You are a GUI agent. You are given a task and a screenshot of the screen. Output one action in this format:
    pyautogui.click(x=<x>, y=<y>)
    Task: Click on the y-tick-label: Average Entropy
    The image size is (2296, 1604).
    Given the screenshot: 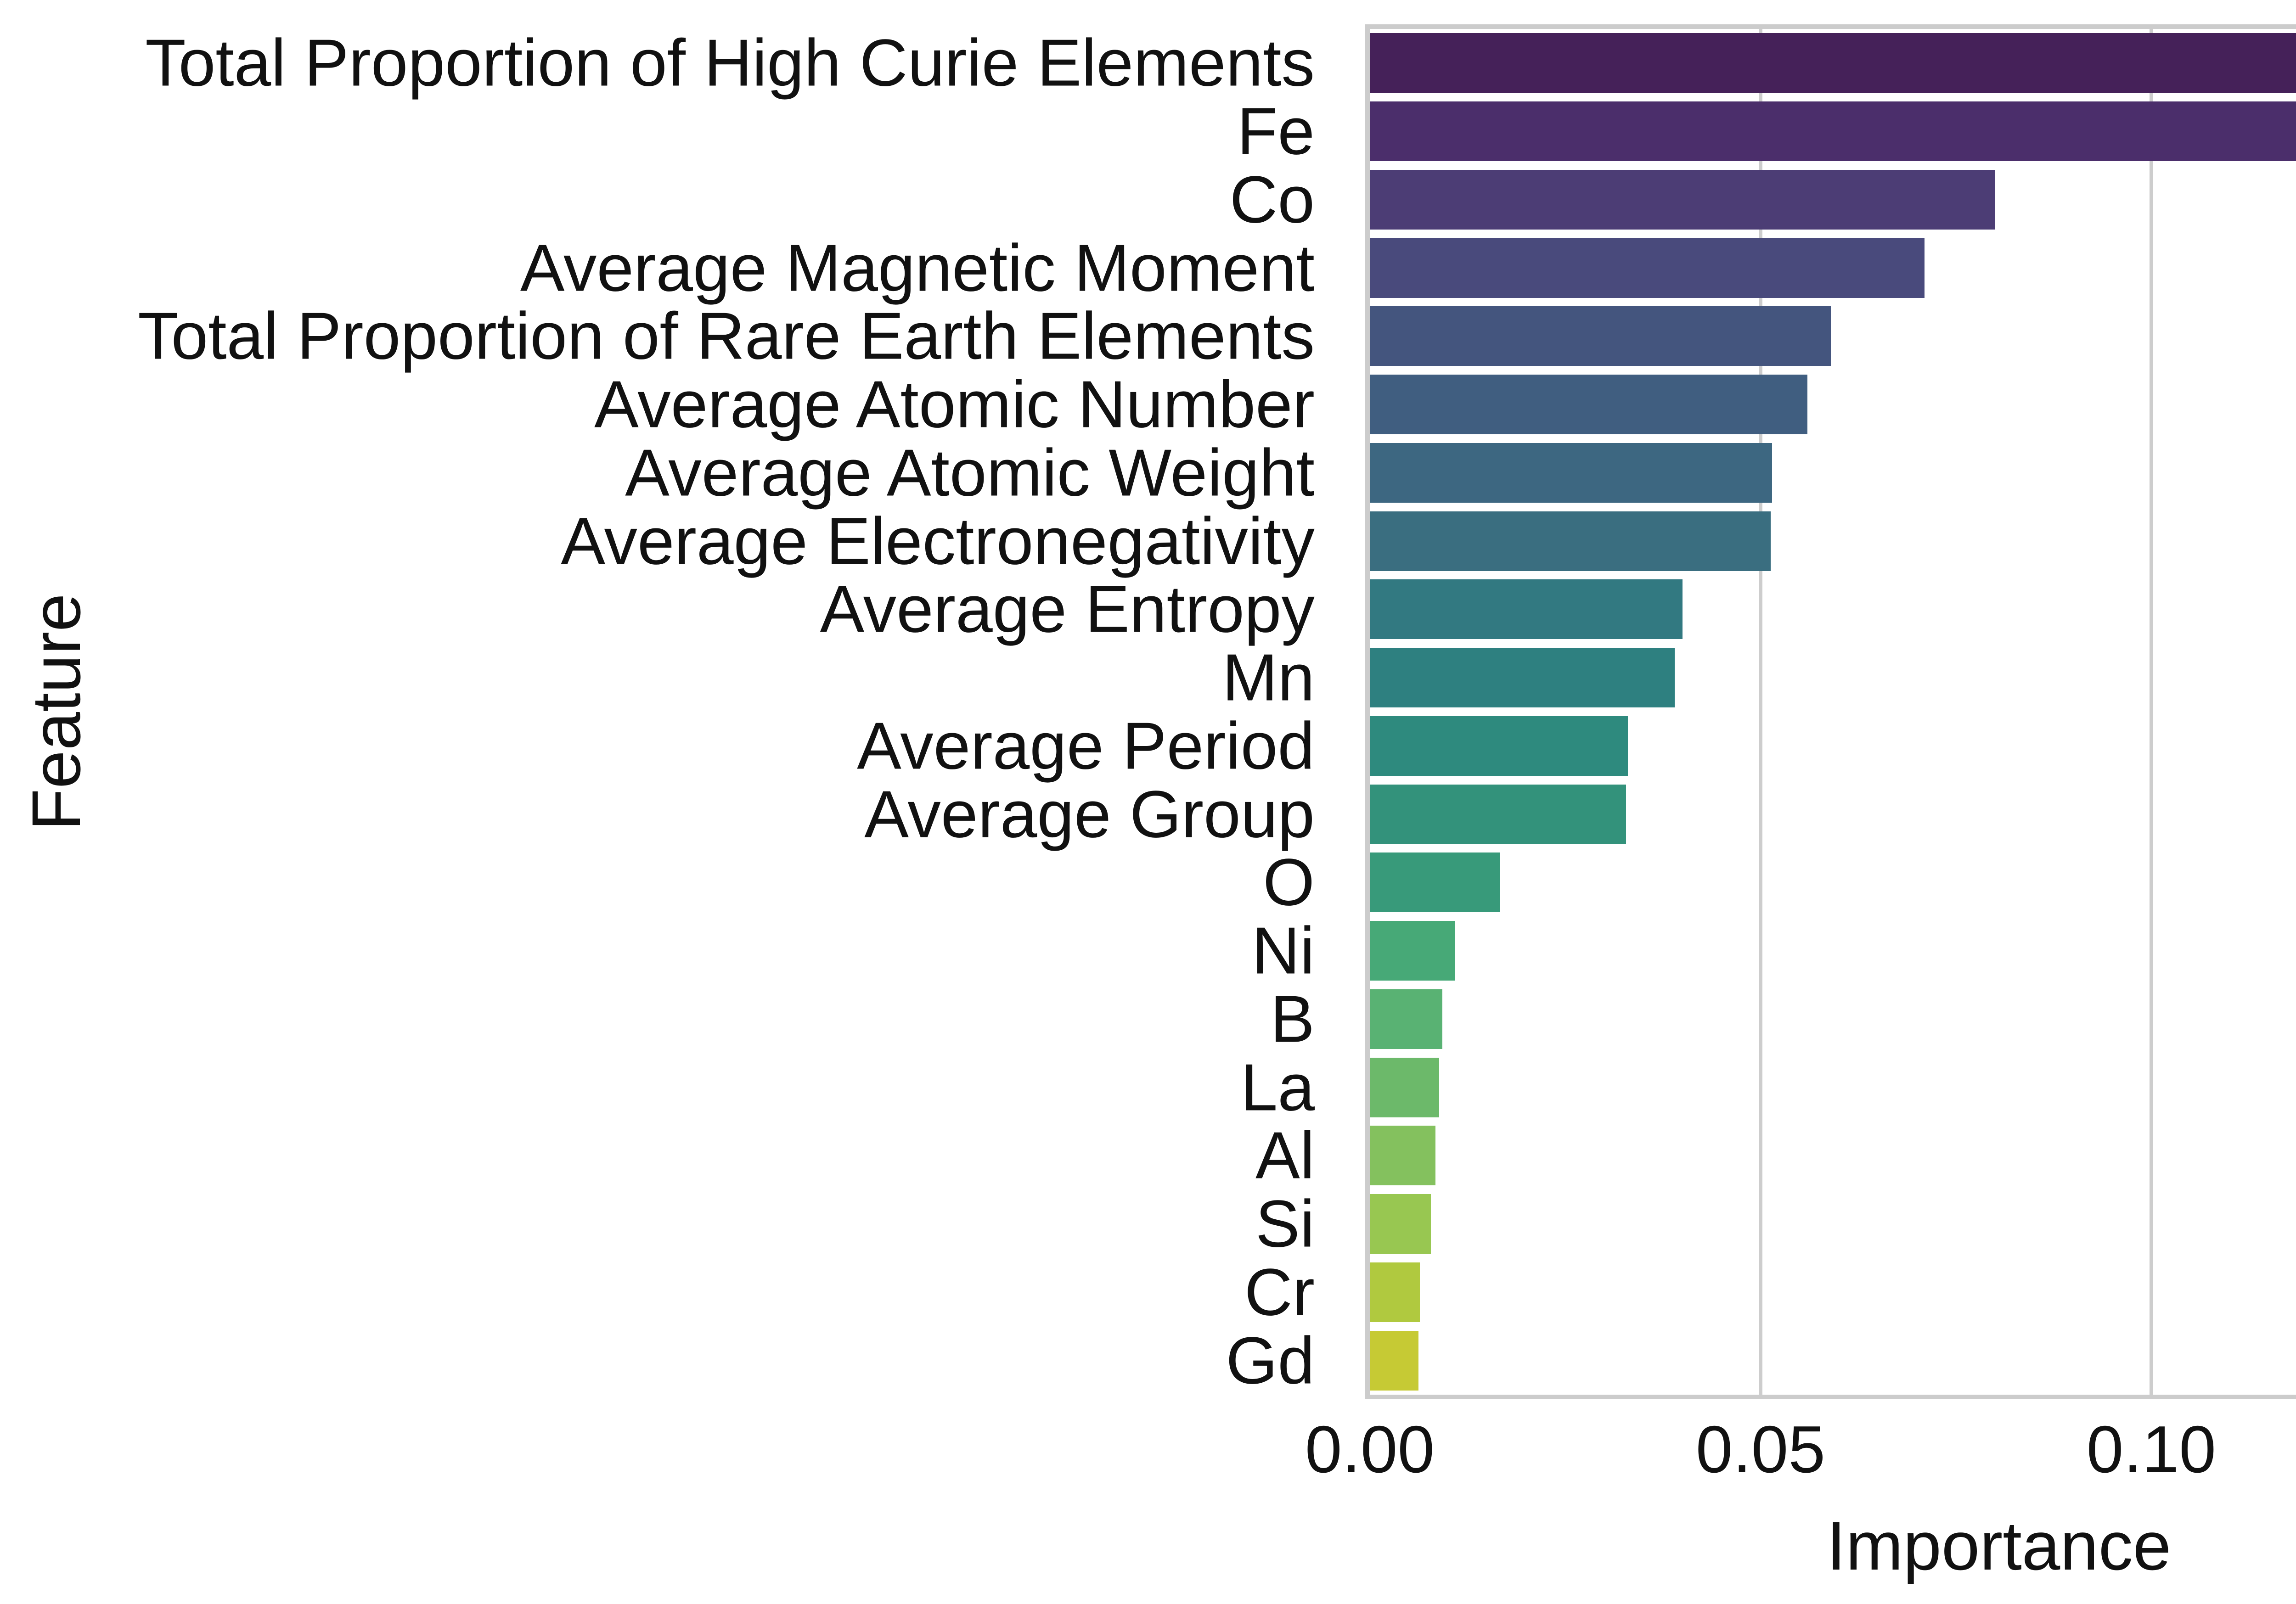 What is the action you would take?
    pyautogui.click(x=1068, y=609)
    